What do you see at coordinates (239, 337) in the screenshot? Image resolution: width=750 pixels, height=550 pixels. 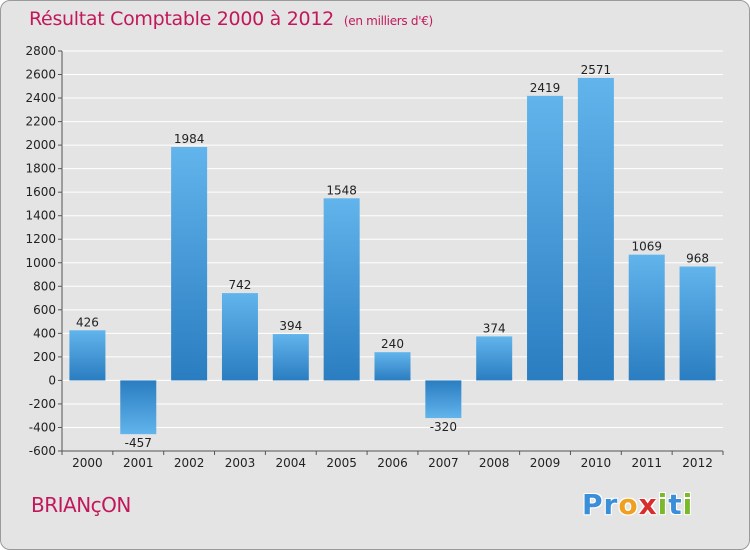 I see `bar-2003` at bounding box center [239, 337].